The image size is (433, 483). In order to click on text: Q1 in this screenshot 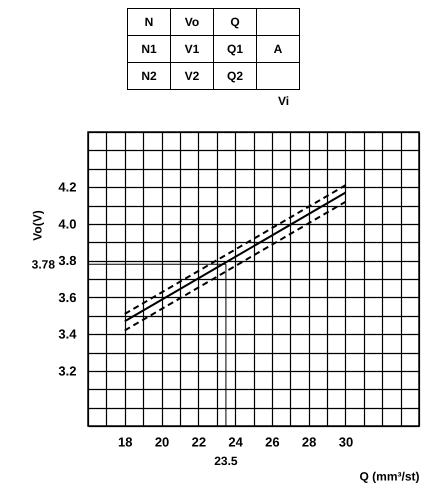, I will do `click(235, 49)`.